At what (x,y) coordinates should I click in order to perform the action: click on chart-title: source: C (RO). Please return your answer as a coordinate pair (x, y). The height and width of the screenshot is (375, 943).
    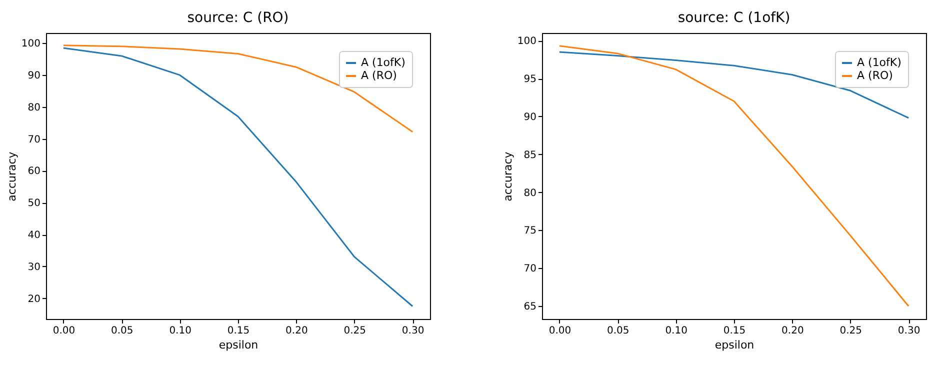
    Looking at the image, I should click on (238, 18).